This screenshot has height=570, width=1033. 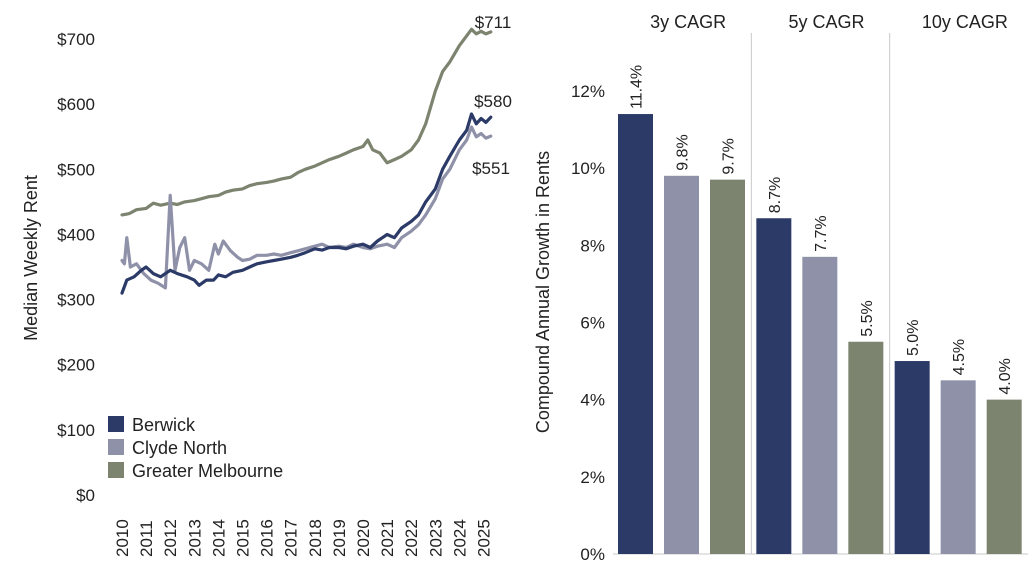 What do you see at coordinates (194, 538) in the screenshot?
I see `x-tick-label: 2013` at bounding box center [194, 538].